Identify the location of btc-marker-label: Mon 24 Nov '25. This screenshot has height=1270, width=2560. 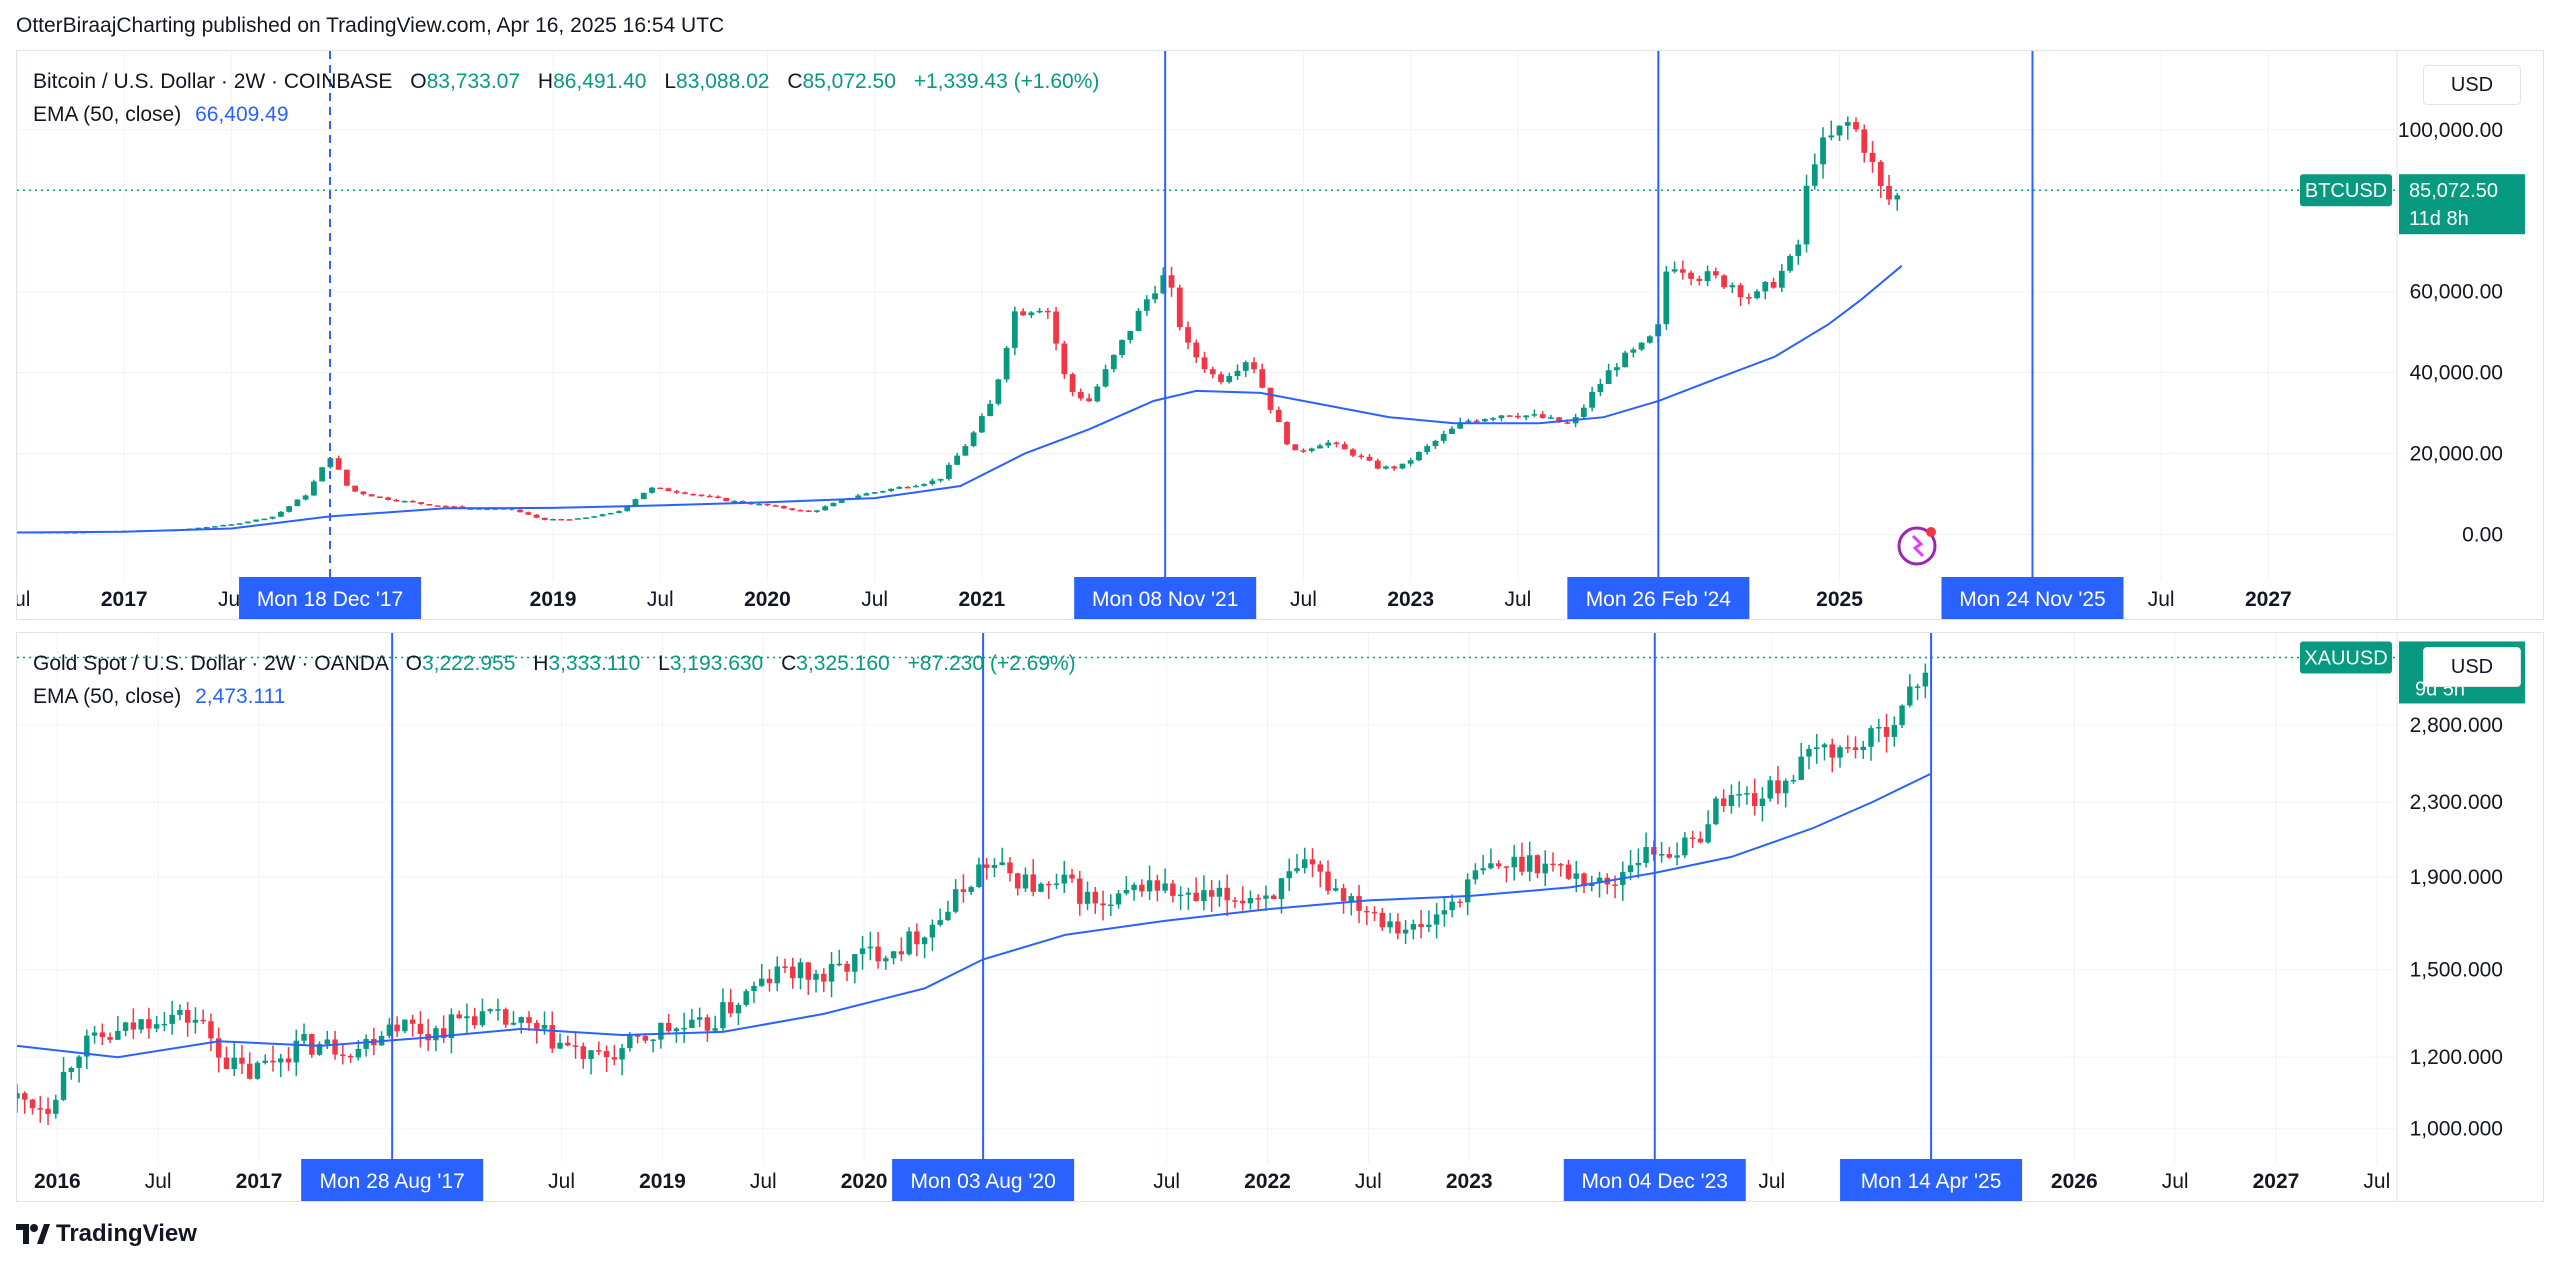
(2032, 599).